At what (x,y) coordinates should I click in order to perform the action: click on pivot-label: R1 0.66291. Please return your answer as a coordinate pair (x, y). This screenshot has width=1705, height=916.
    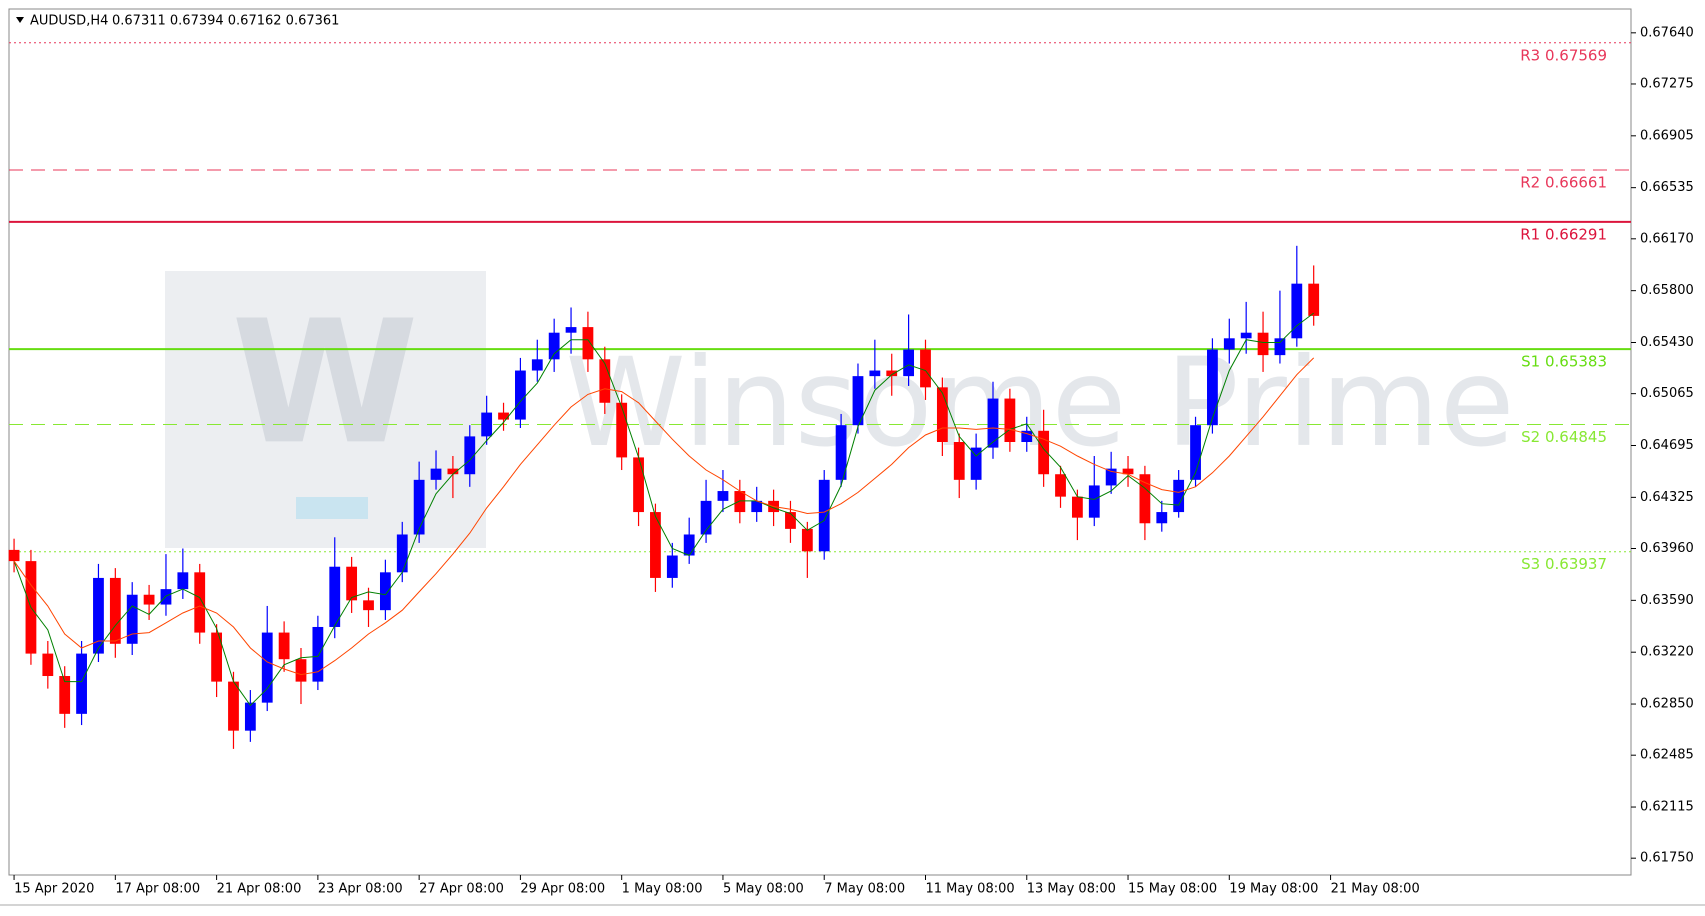
    Looking at the image, I should click on (1563, 234).